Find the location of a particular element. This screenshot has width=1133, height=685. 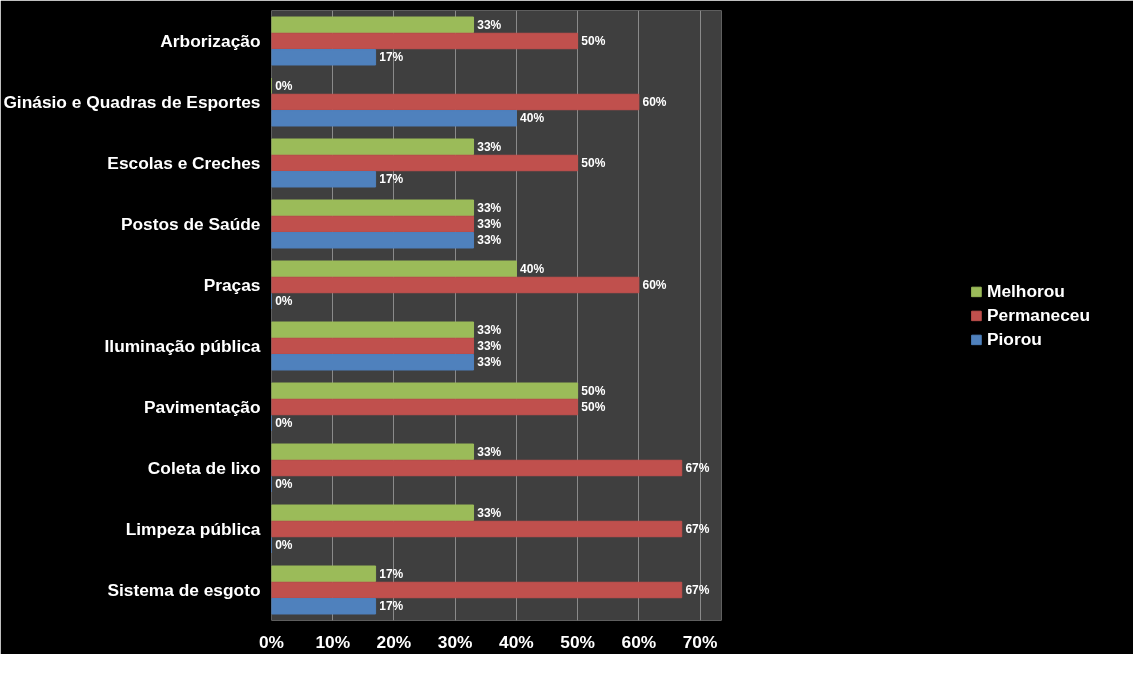

x-tick-label: 40% is located at coordinates (516, 641).